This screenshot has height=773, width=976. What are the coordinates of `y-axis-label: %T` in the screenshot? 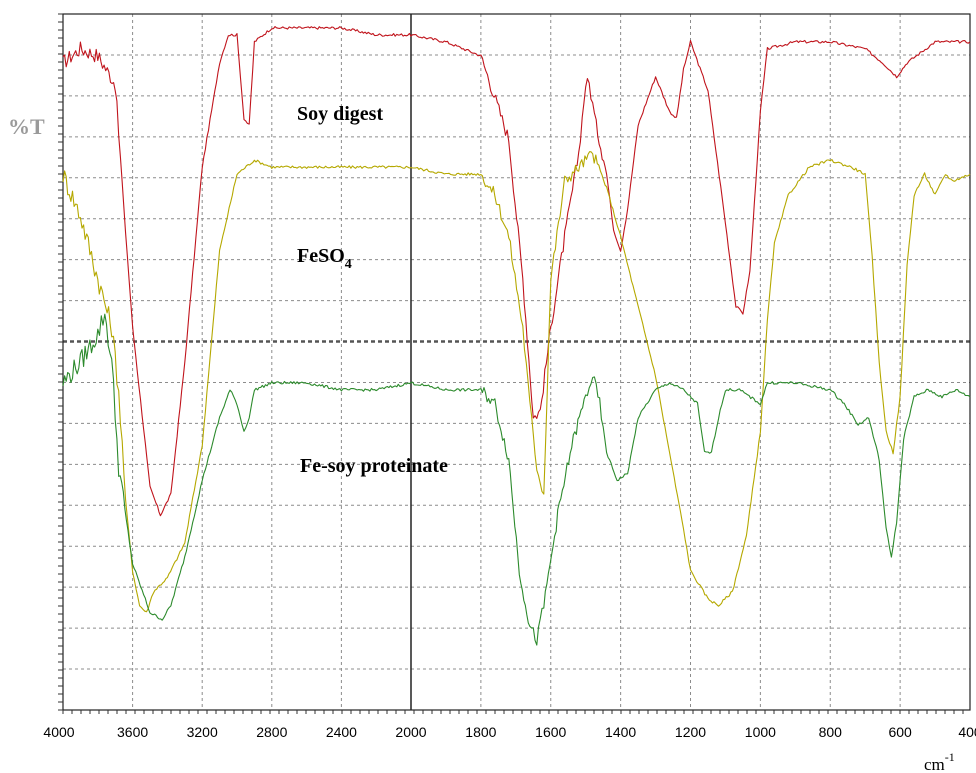 It's located at (26, 126).